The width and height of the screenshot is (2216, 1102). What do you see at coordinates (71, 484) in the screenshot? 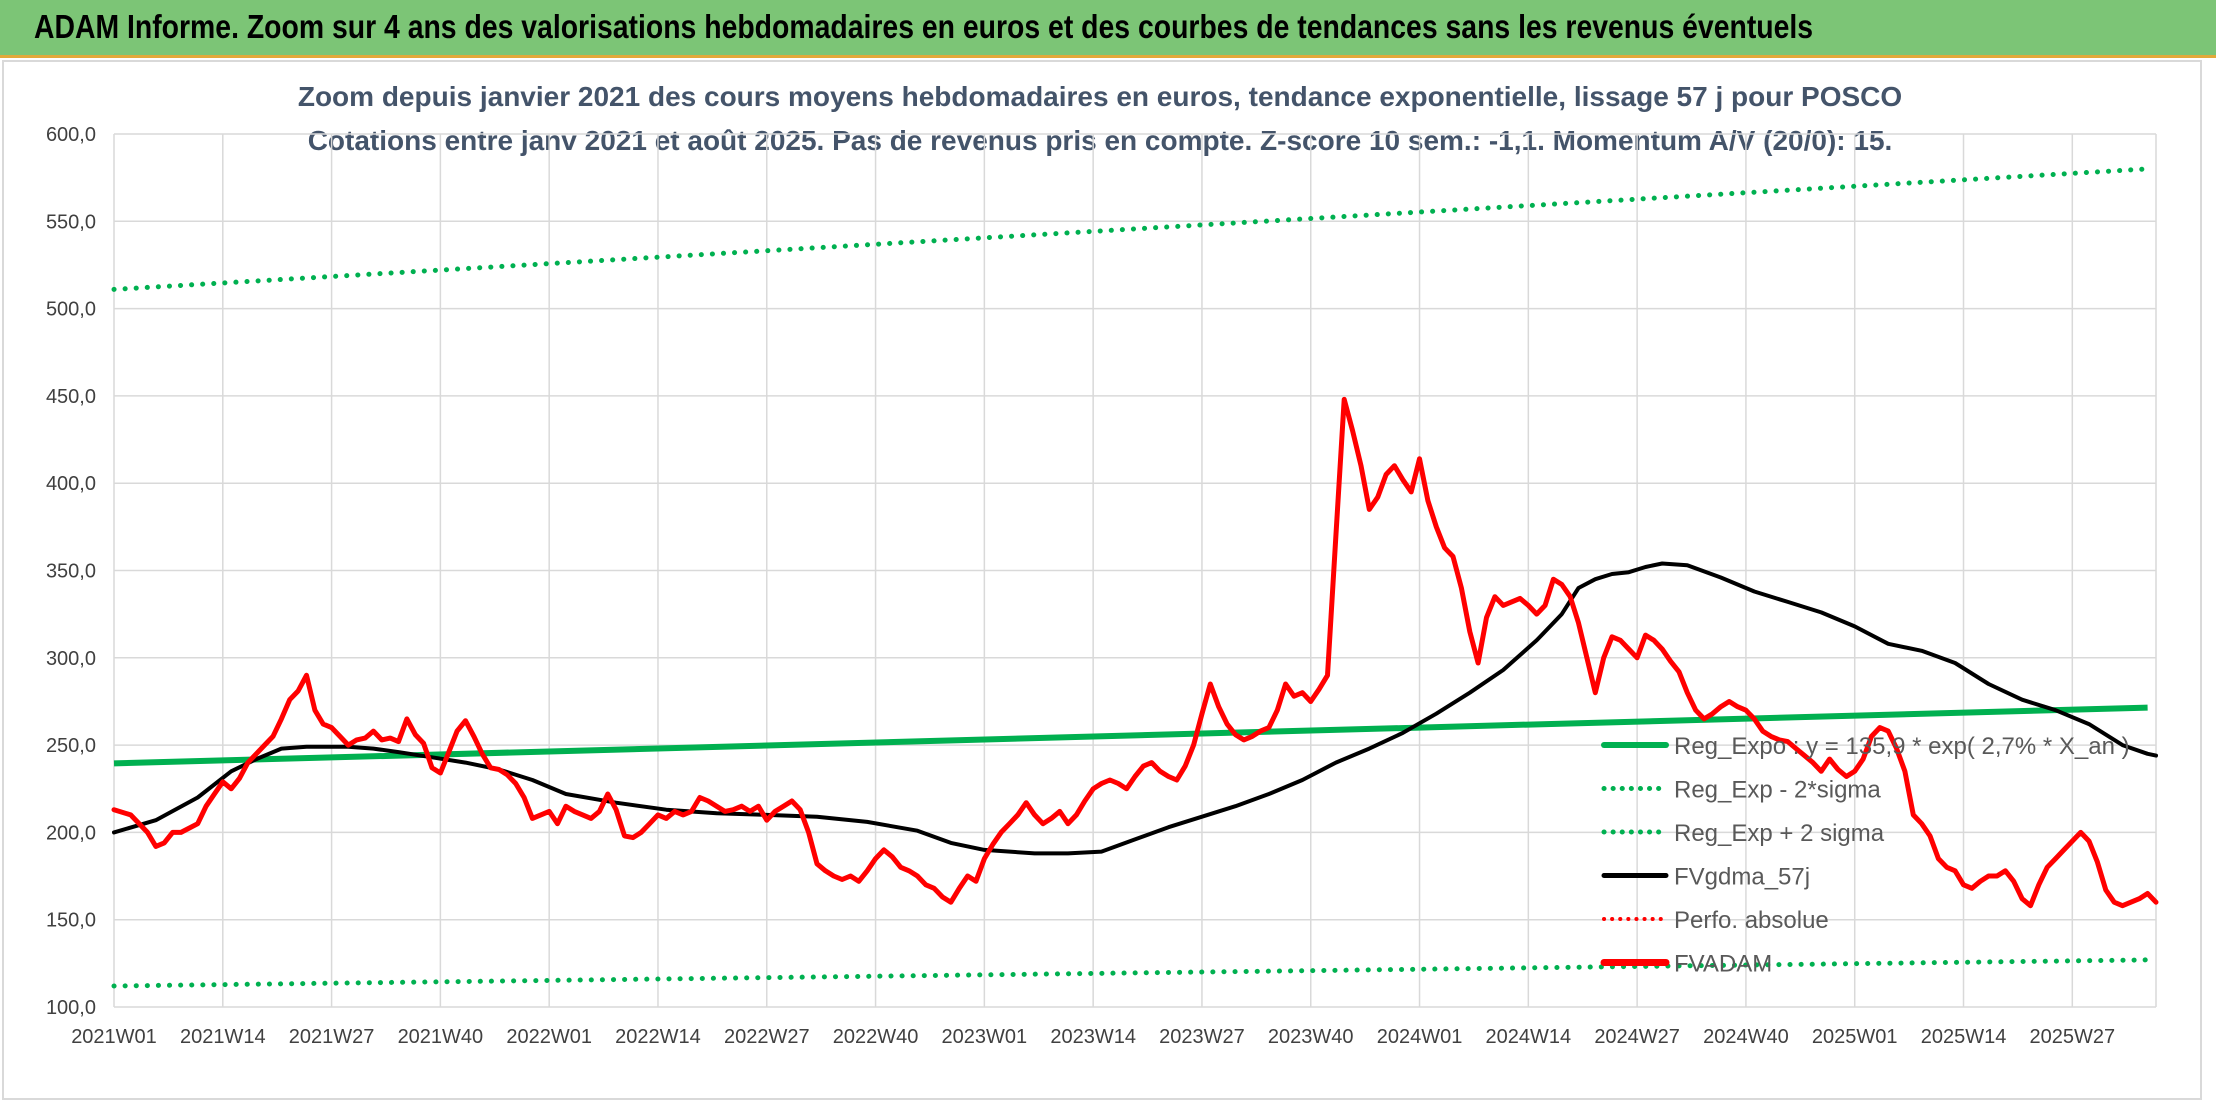
I see `y-tick-label: 400,0` at bounding box center [71, 484].